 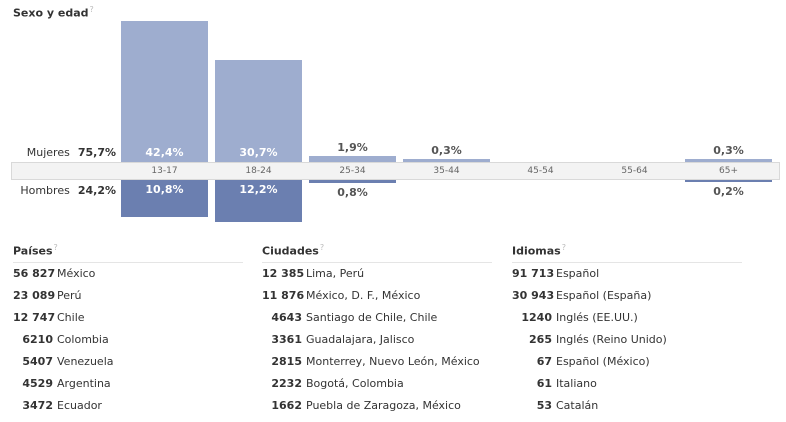 I want to click on languages-row: 1240 Inglés (EE.UU.), so click(x=627, y=318).